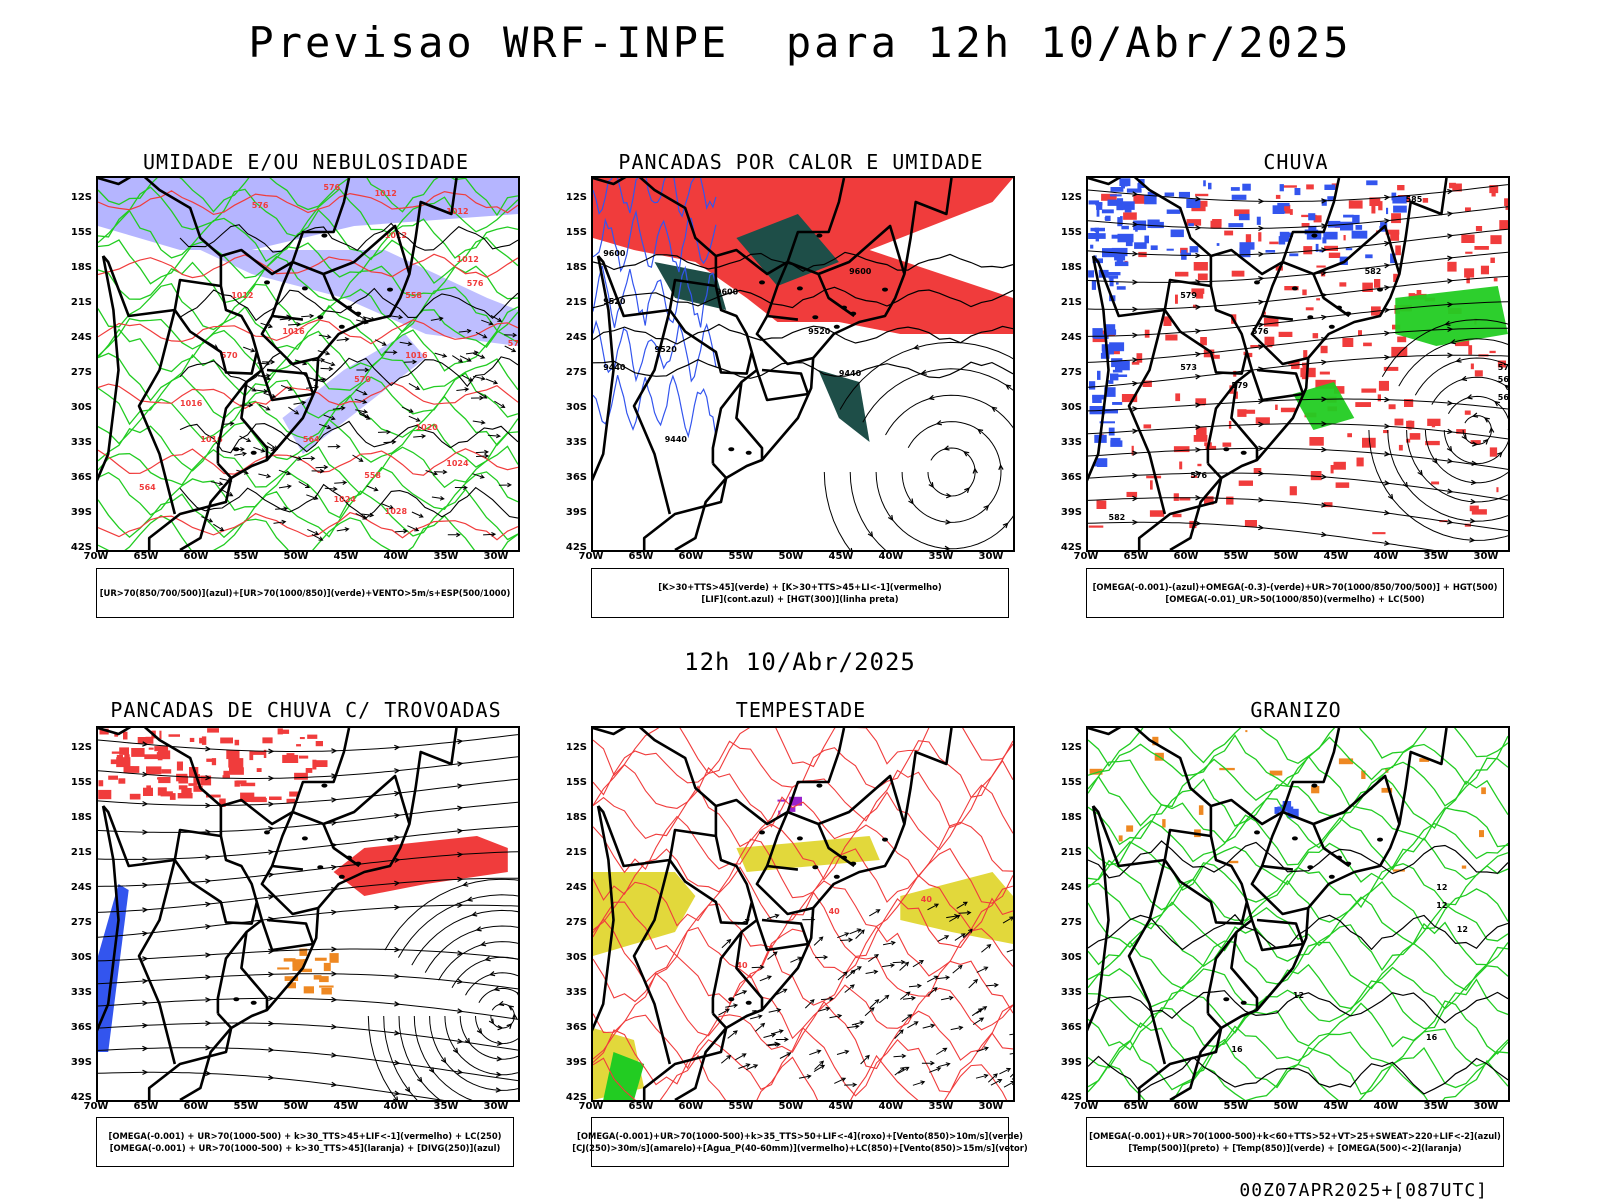 The image size is (1600, 1201). What do you see at coordinates (918, 445) in the screenshot?
I see `hgt300-anticyclone-contours` at bounding box center [918, 445].